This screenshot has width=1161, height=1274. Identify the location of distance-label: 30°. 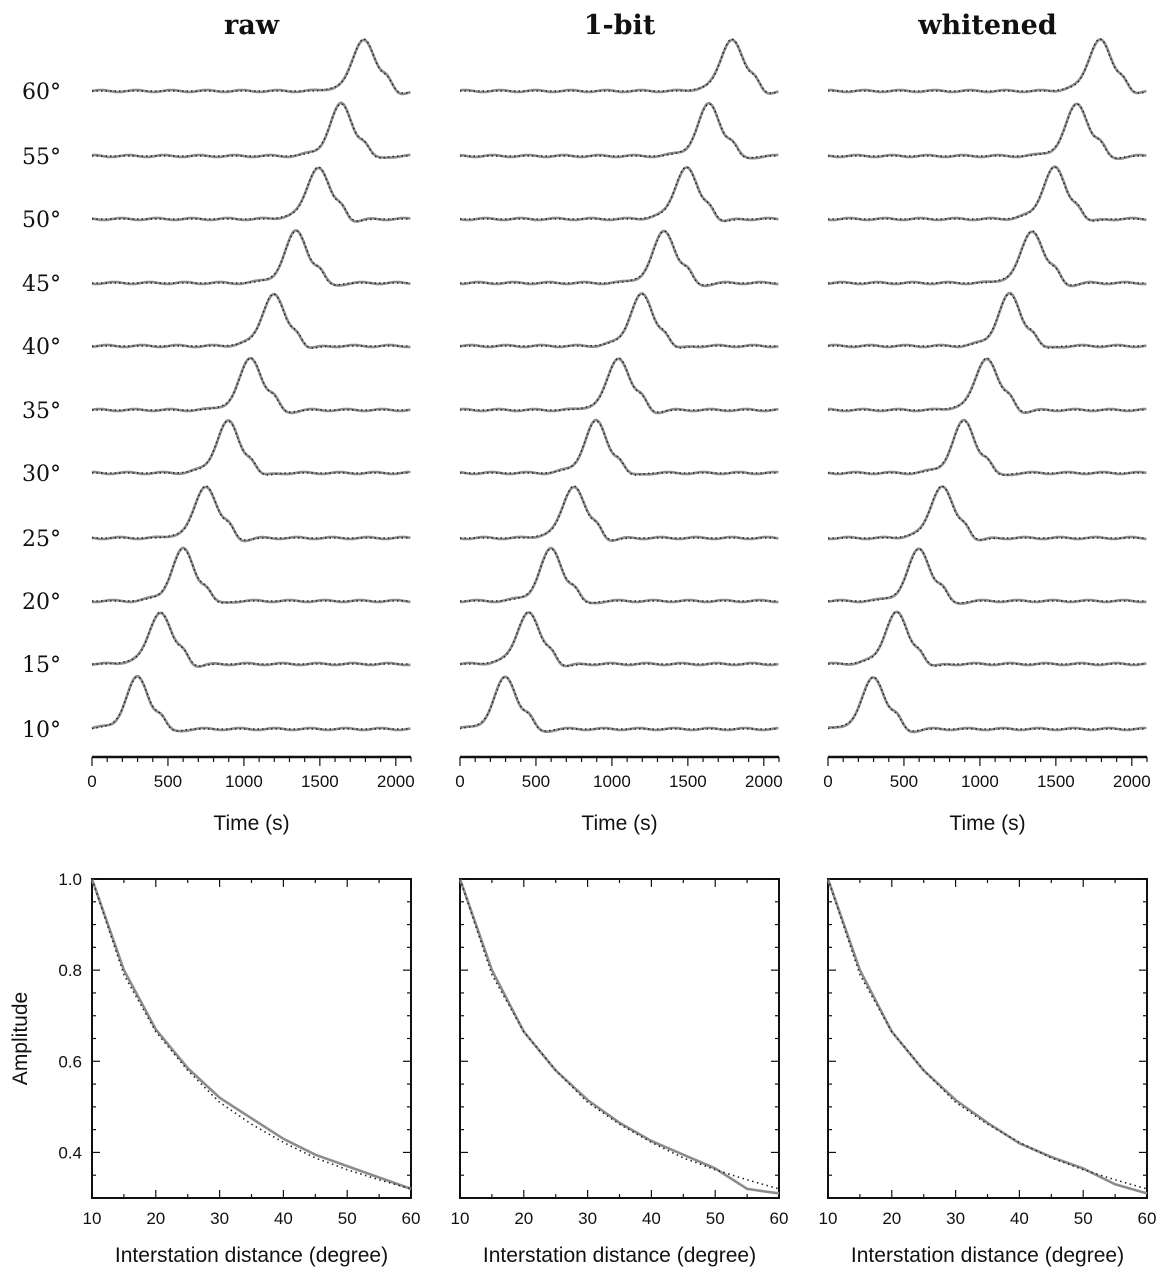
(41, 474).